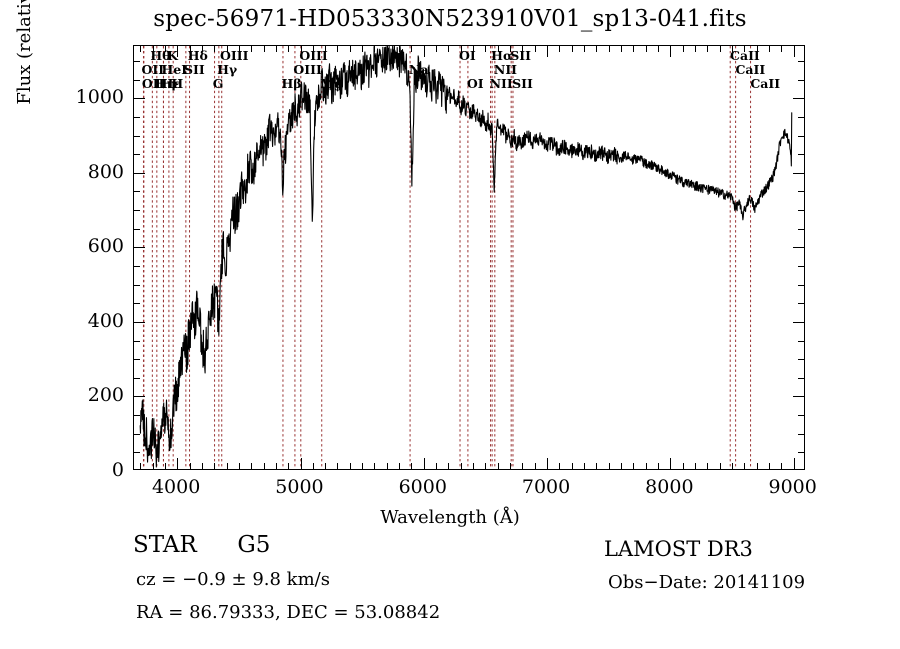 This screenshot has width=900, height=649. Describe the element at coordinates (288, 612) in the screenshot. I see `coordinates: RA = 86.79333, DEC = 53.08842` at that location.